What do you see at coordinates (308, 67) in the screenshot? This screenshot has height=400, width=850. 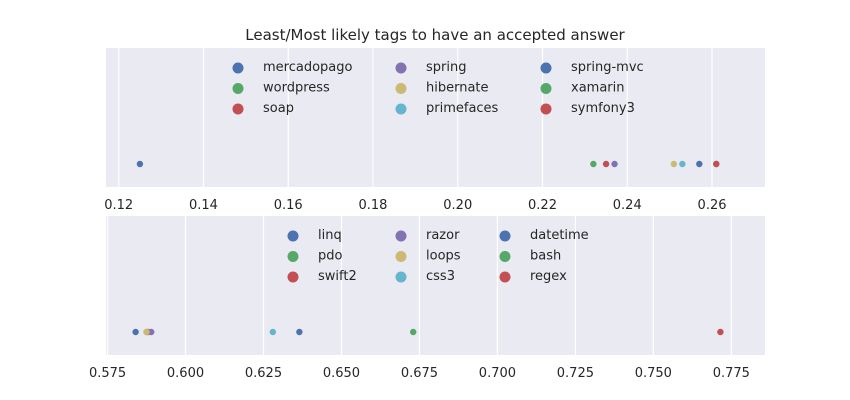 I see `legend-label: mercadopago` at bounding box center [308, 67].